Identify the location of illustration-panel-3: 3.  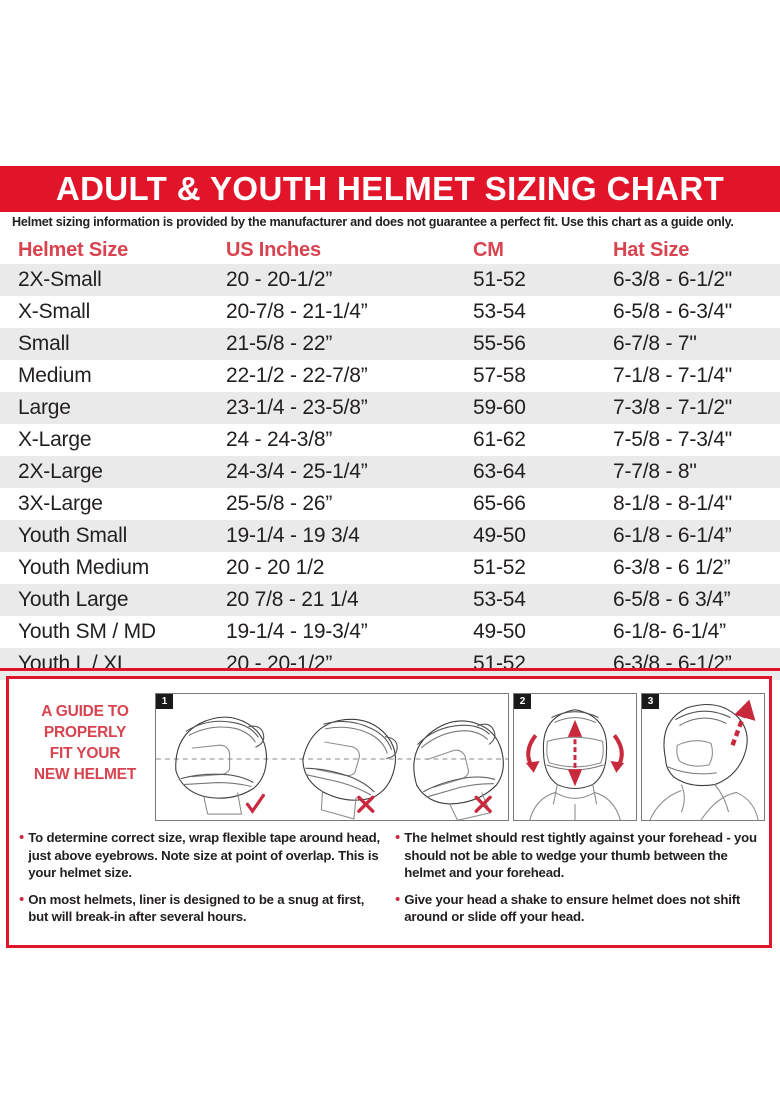
(703, 757).